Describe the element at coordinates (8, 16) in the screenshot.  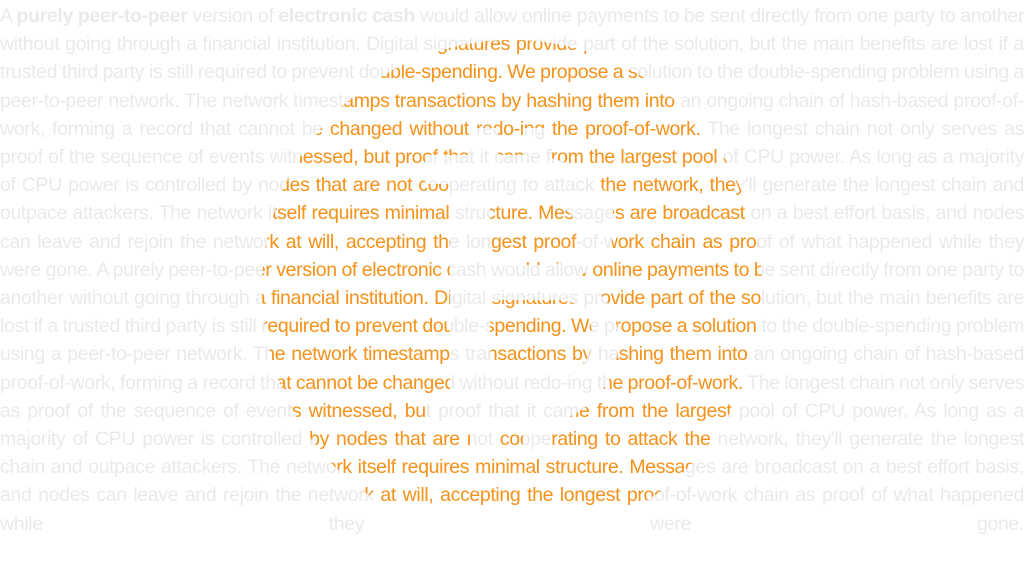
I see `passage-lead: A` at that location.